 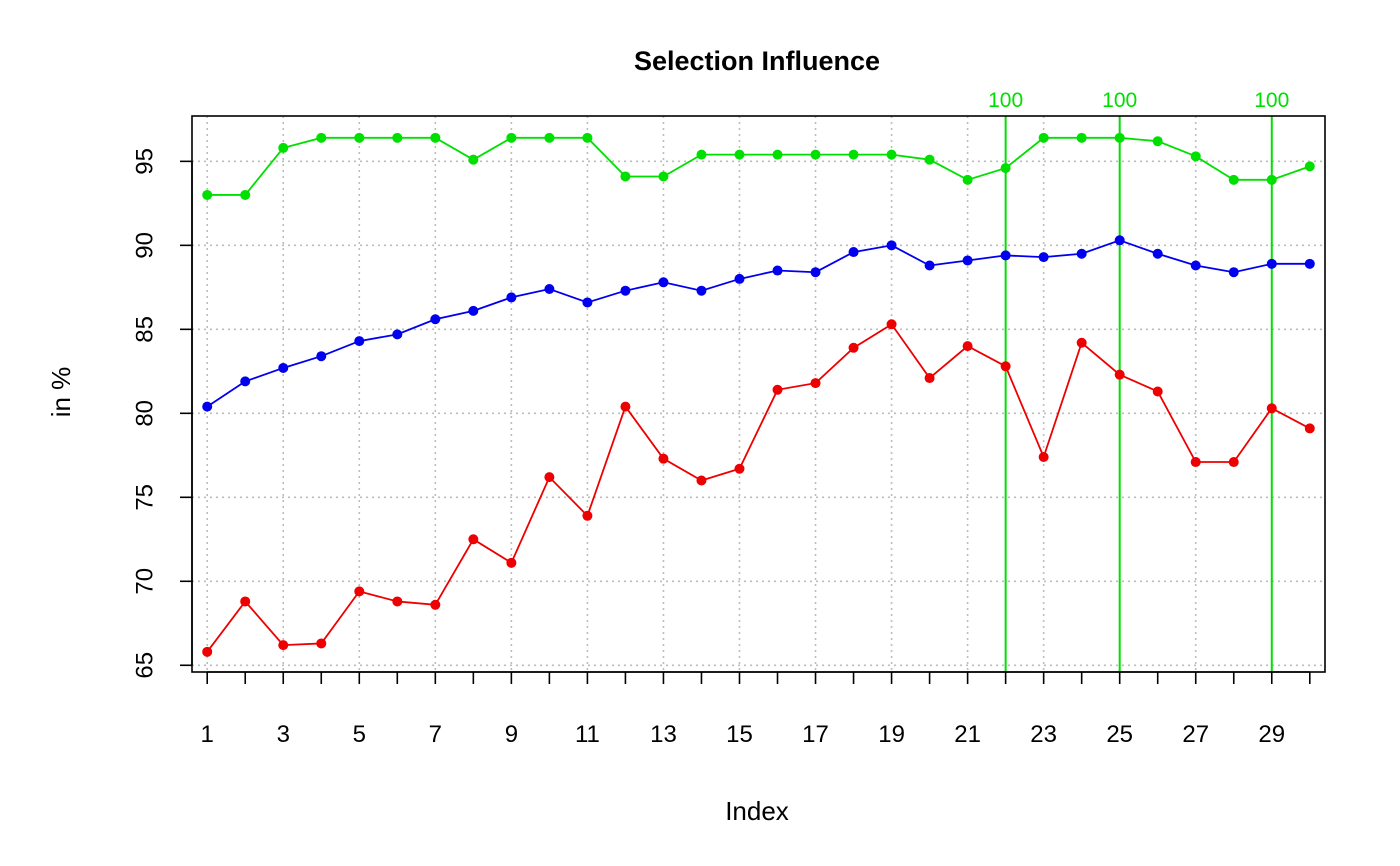 What do you see at coordinates (587, 734) in the screenshot?
I see `x-tick-label: 11` at bounding box center [587, 734].